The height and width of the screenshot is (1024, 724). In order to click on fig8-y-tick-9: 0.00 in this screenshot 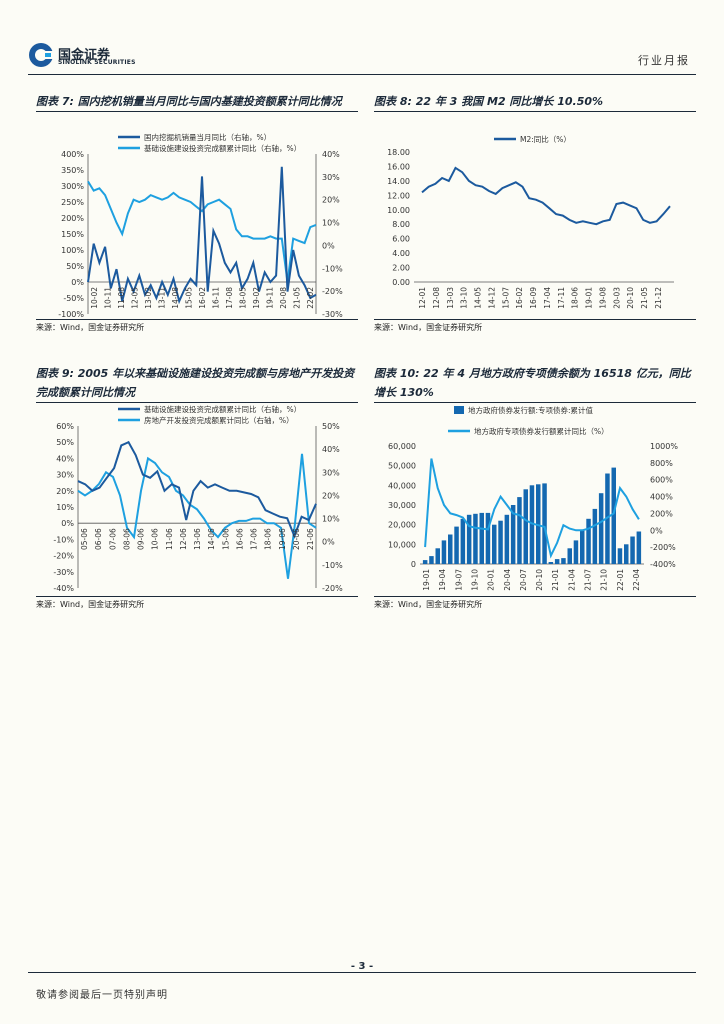, I will do `click(401, 282)`.